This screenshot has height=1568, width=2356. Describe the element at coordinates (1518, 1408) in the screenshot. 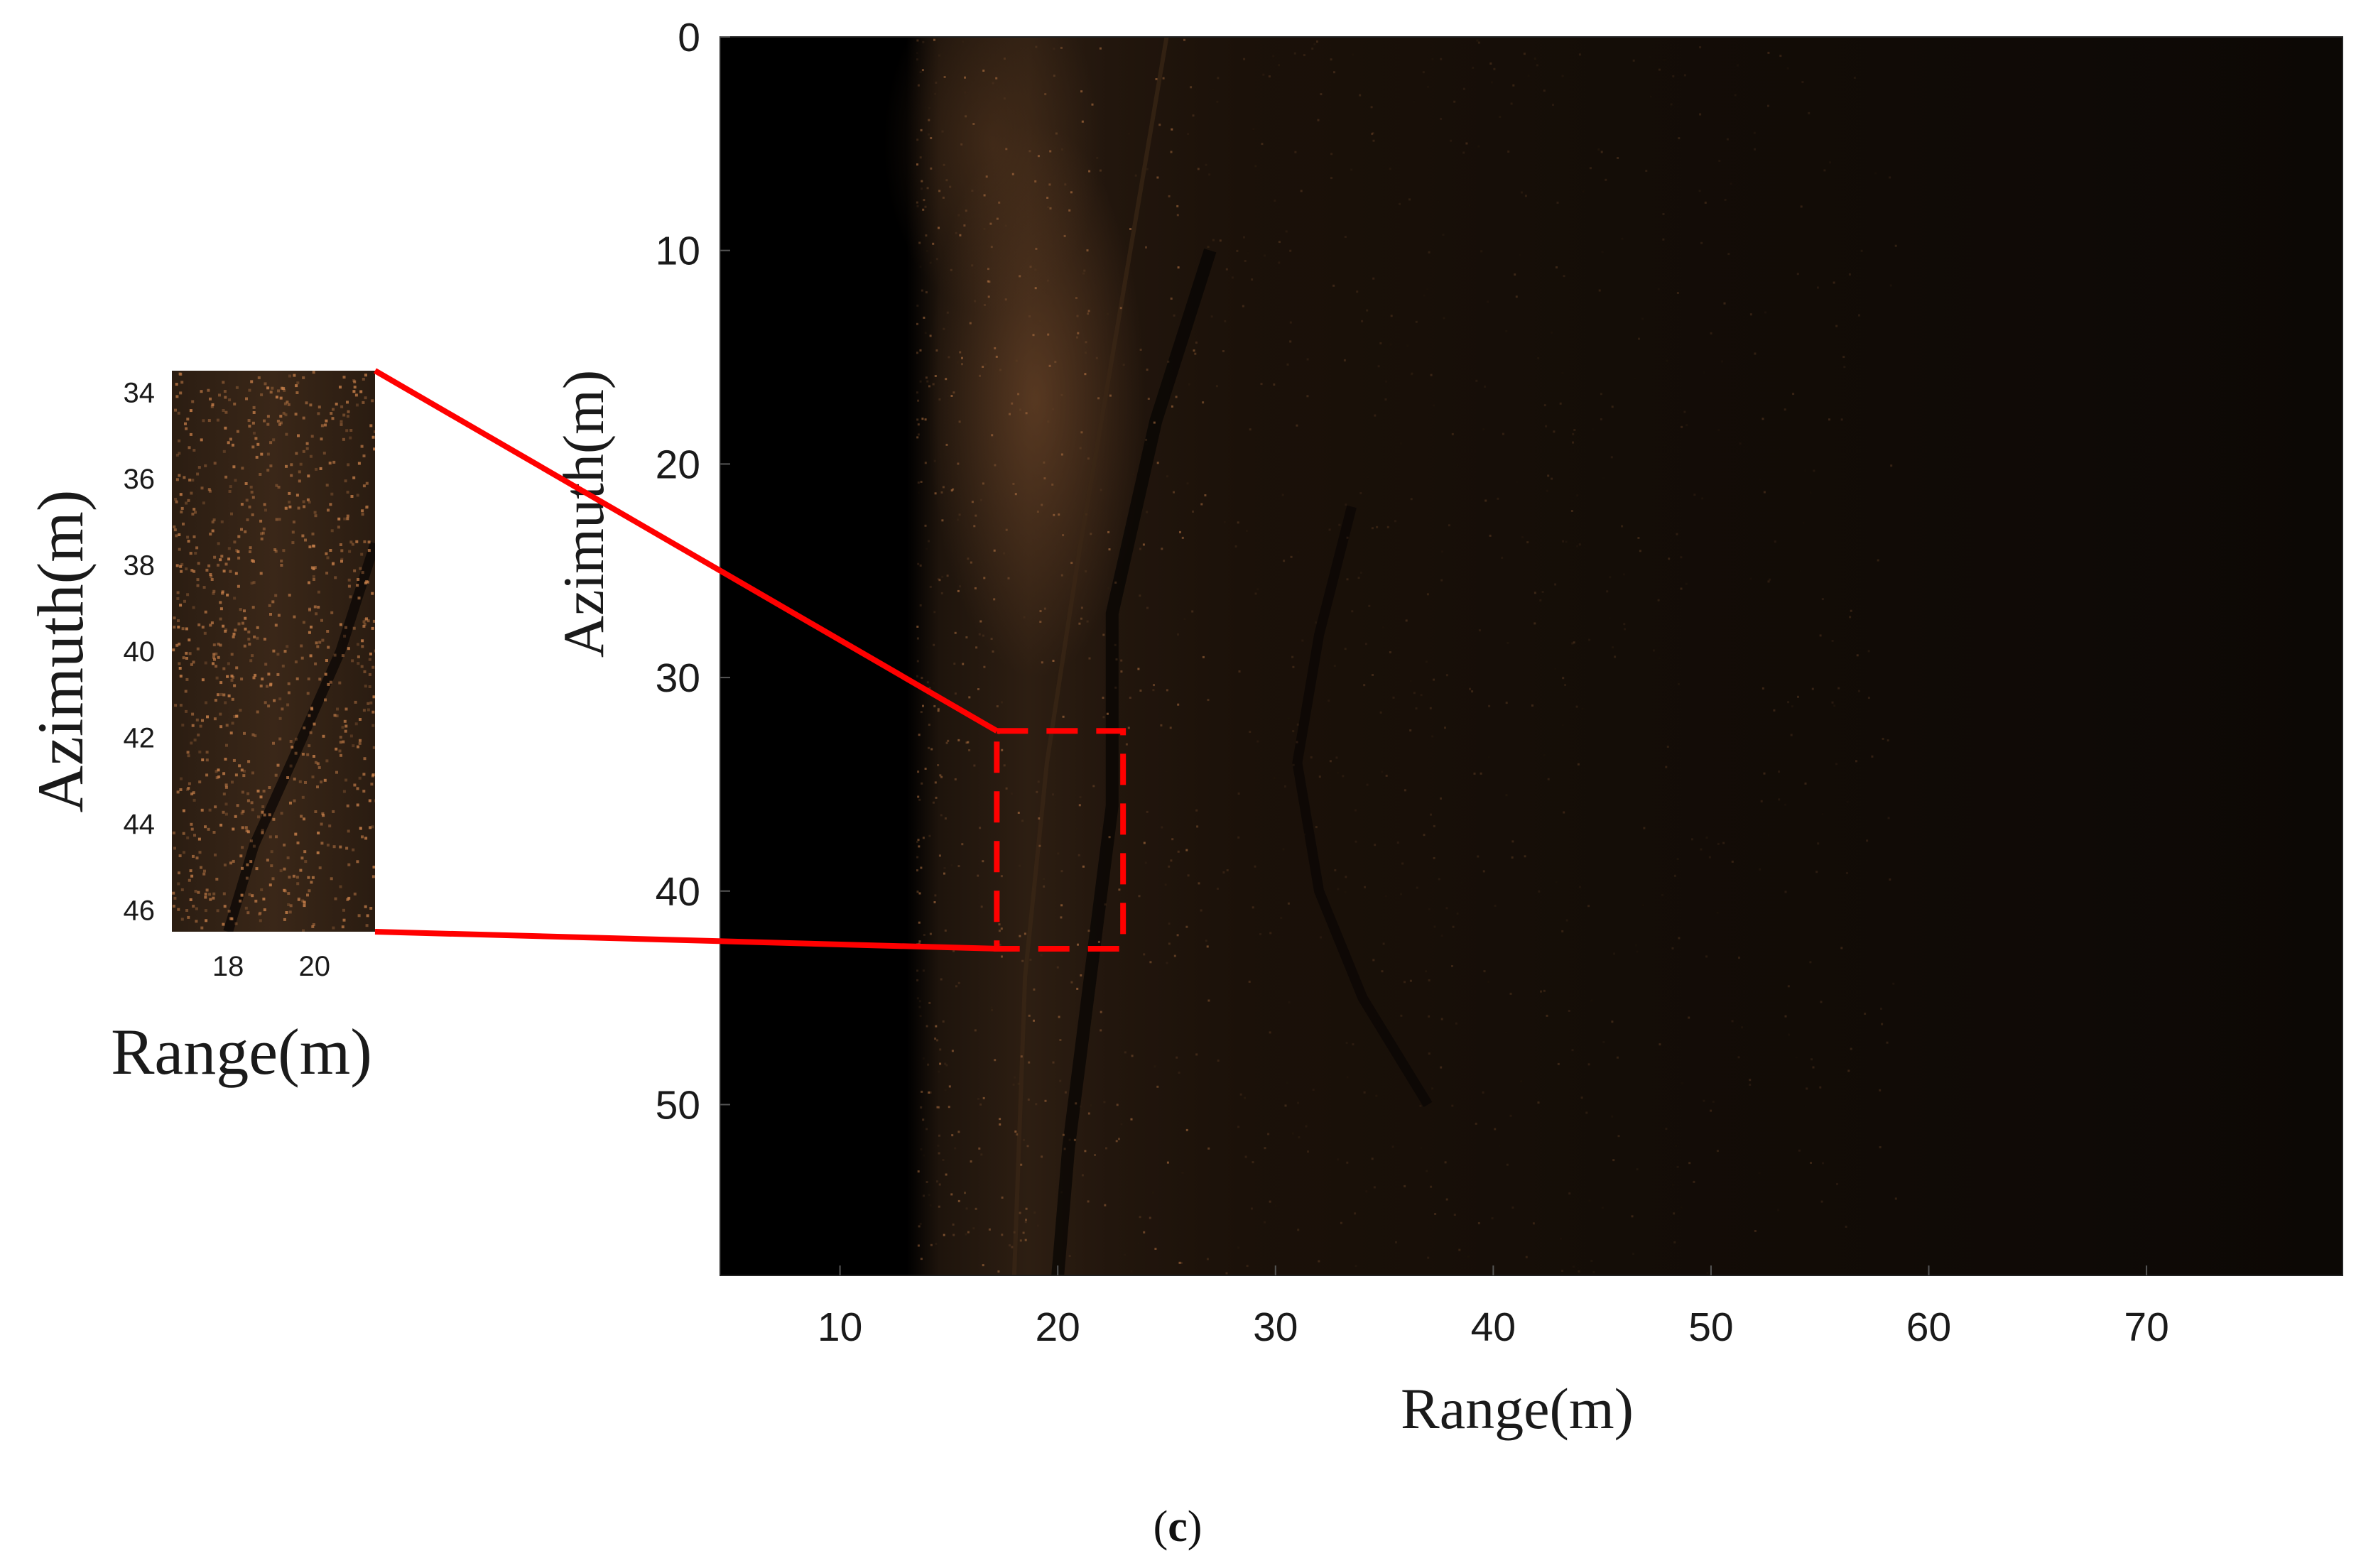

I see `main-x-axis-label: Range(m)` at that location.